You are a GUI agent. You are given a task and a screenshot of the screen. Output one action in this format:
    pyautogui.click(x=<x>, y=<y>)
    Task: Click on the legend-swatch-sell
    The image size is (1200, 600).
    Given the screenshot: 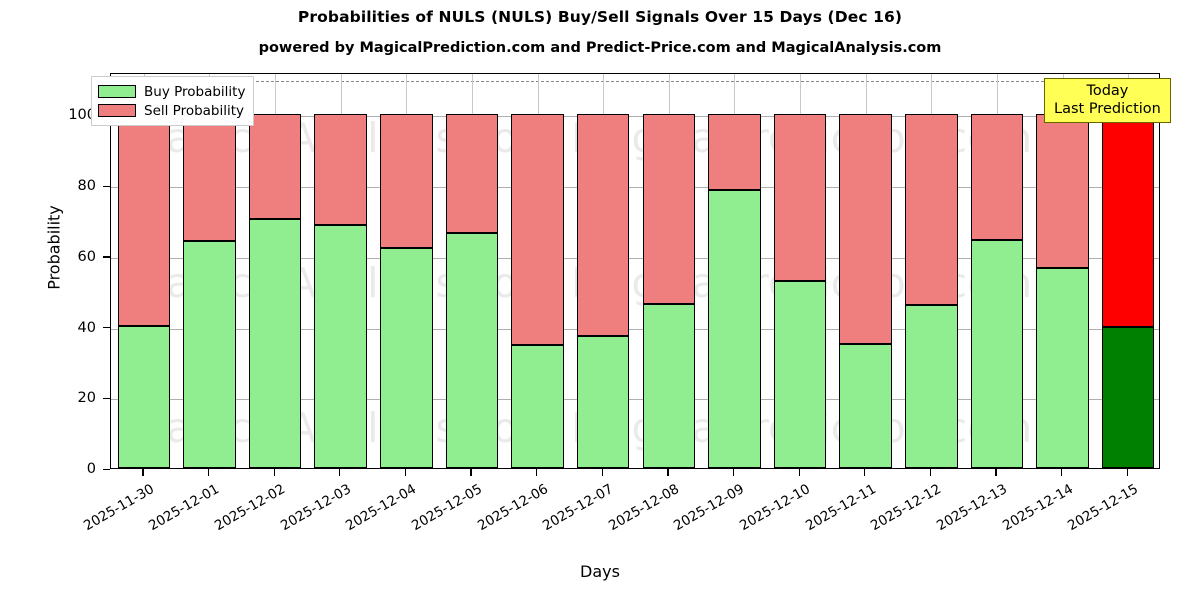 What is the action you would take?
    pyautogui.click(x=117, y=110)
    